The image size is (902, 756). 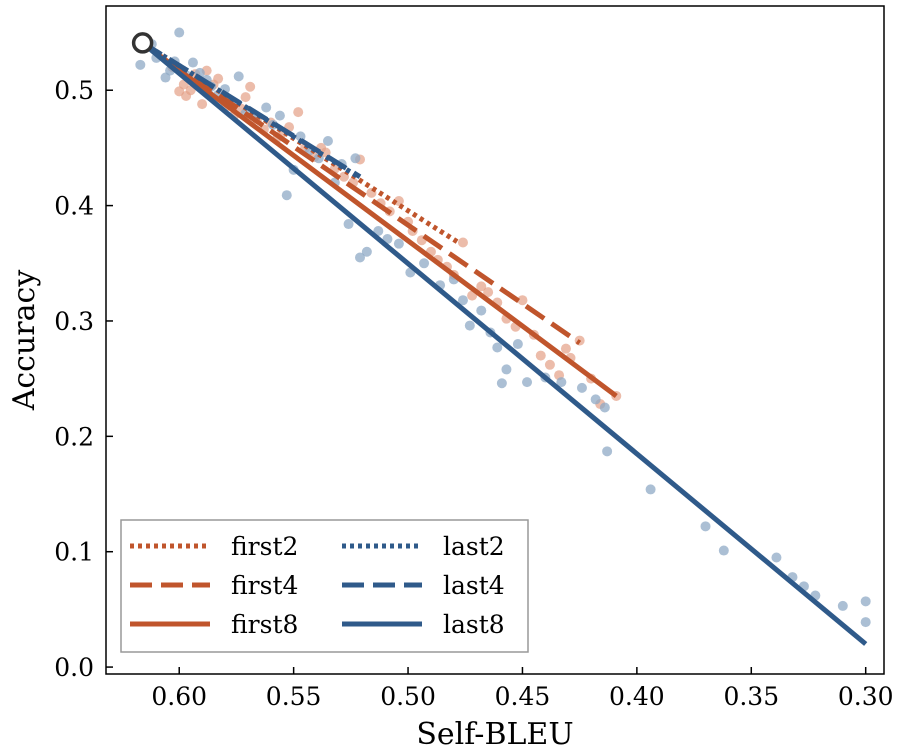 What do you see at coordinates (74, 667) in the screenshot?
I see `y-tick-label-0.0: 0.0` at bounding box center [74, 667].